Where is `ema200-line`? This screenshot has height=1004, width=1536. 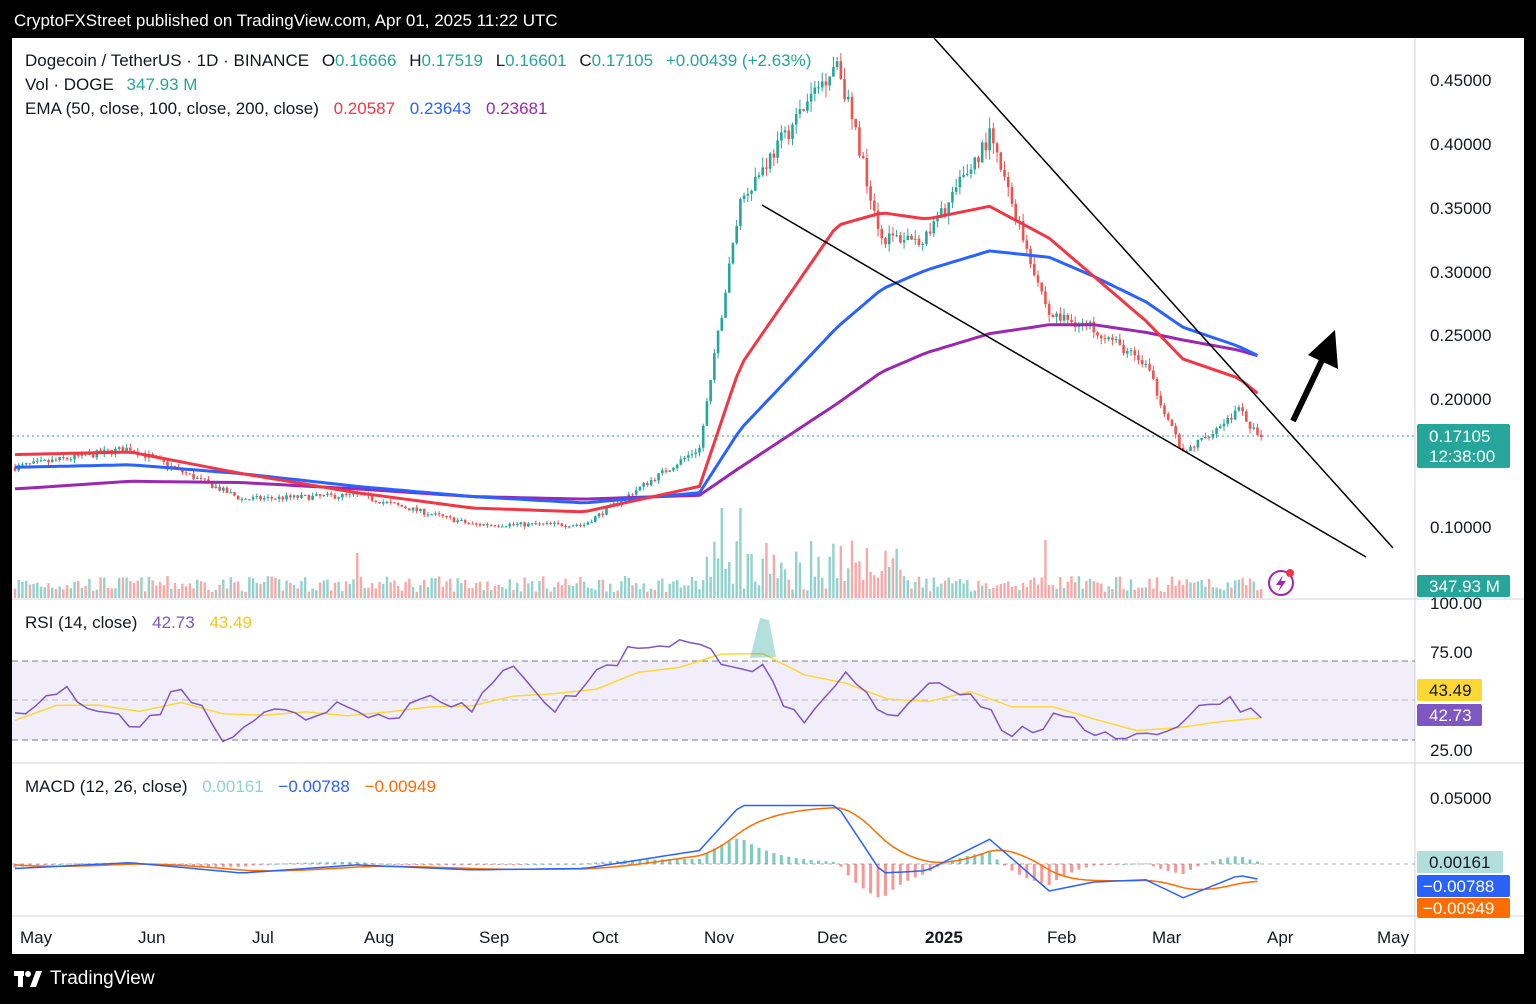 ema200-line is located at coordinates (636, 412).